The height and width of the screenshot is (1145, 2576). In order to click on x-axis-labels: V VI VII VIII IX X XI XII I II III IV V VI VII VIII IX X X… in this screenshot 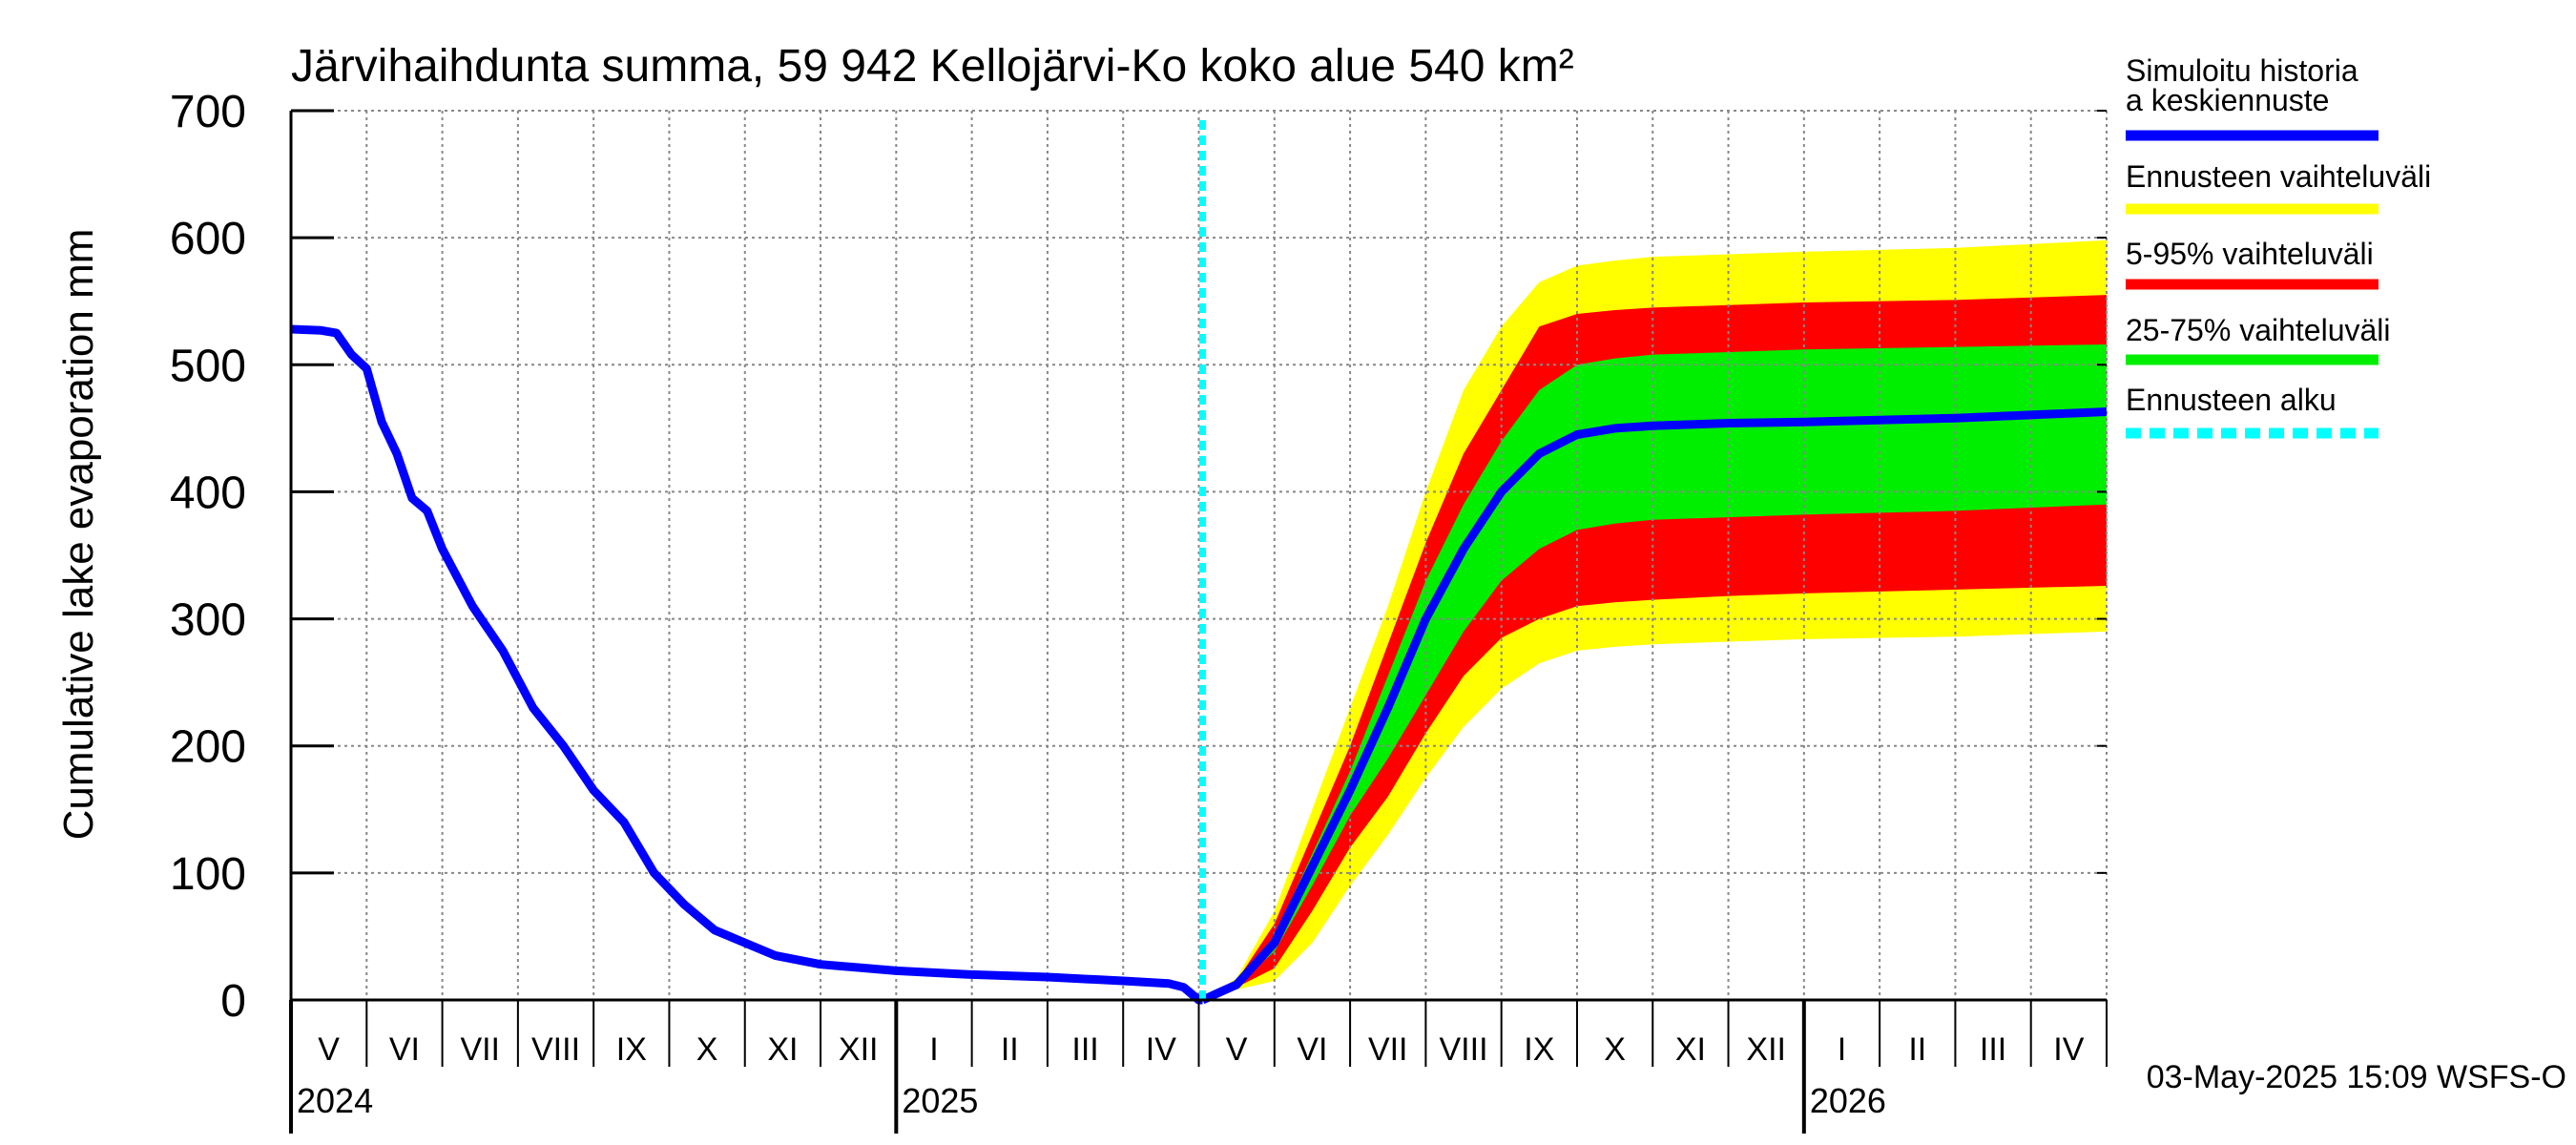, I will do `click(1198, 1067)`.